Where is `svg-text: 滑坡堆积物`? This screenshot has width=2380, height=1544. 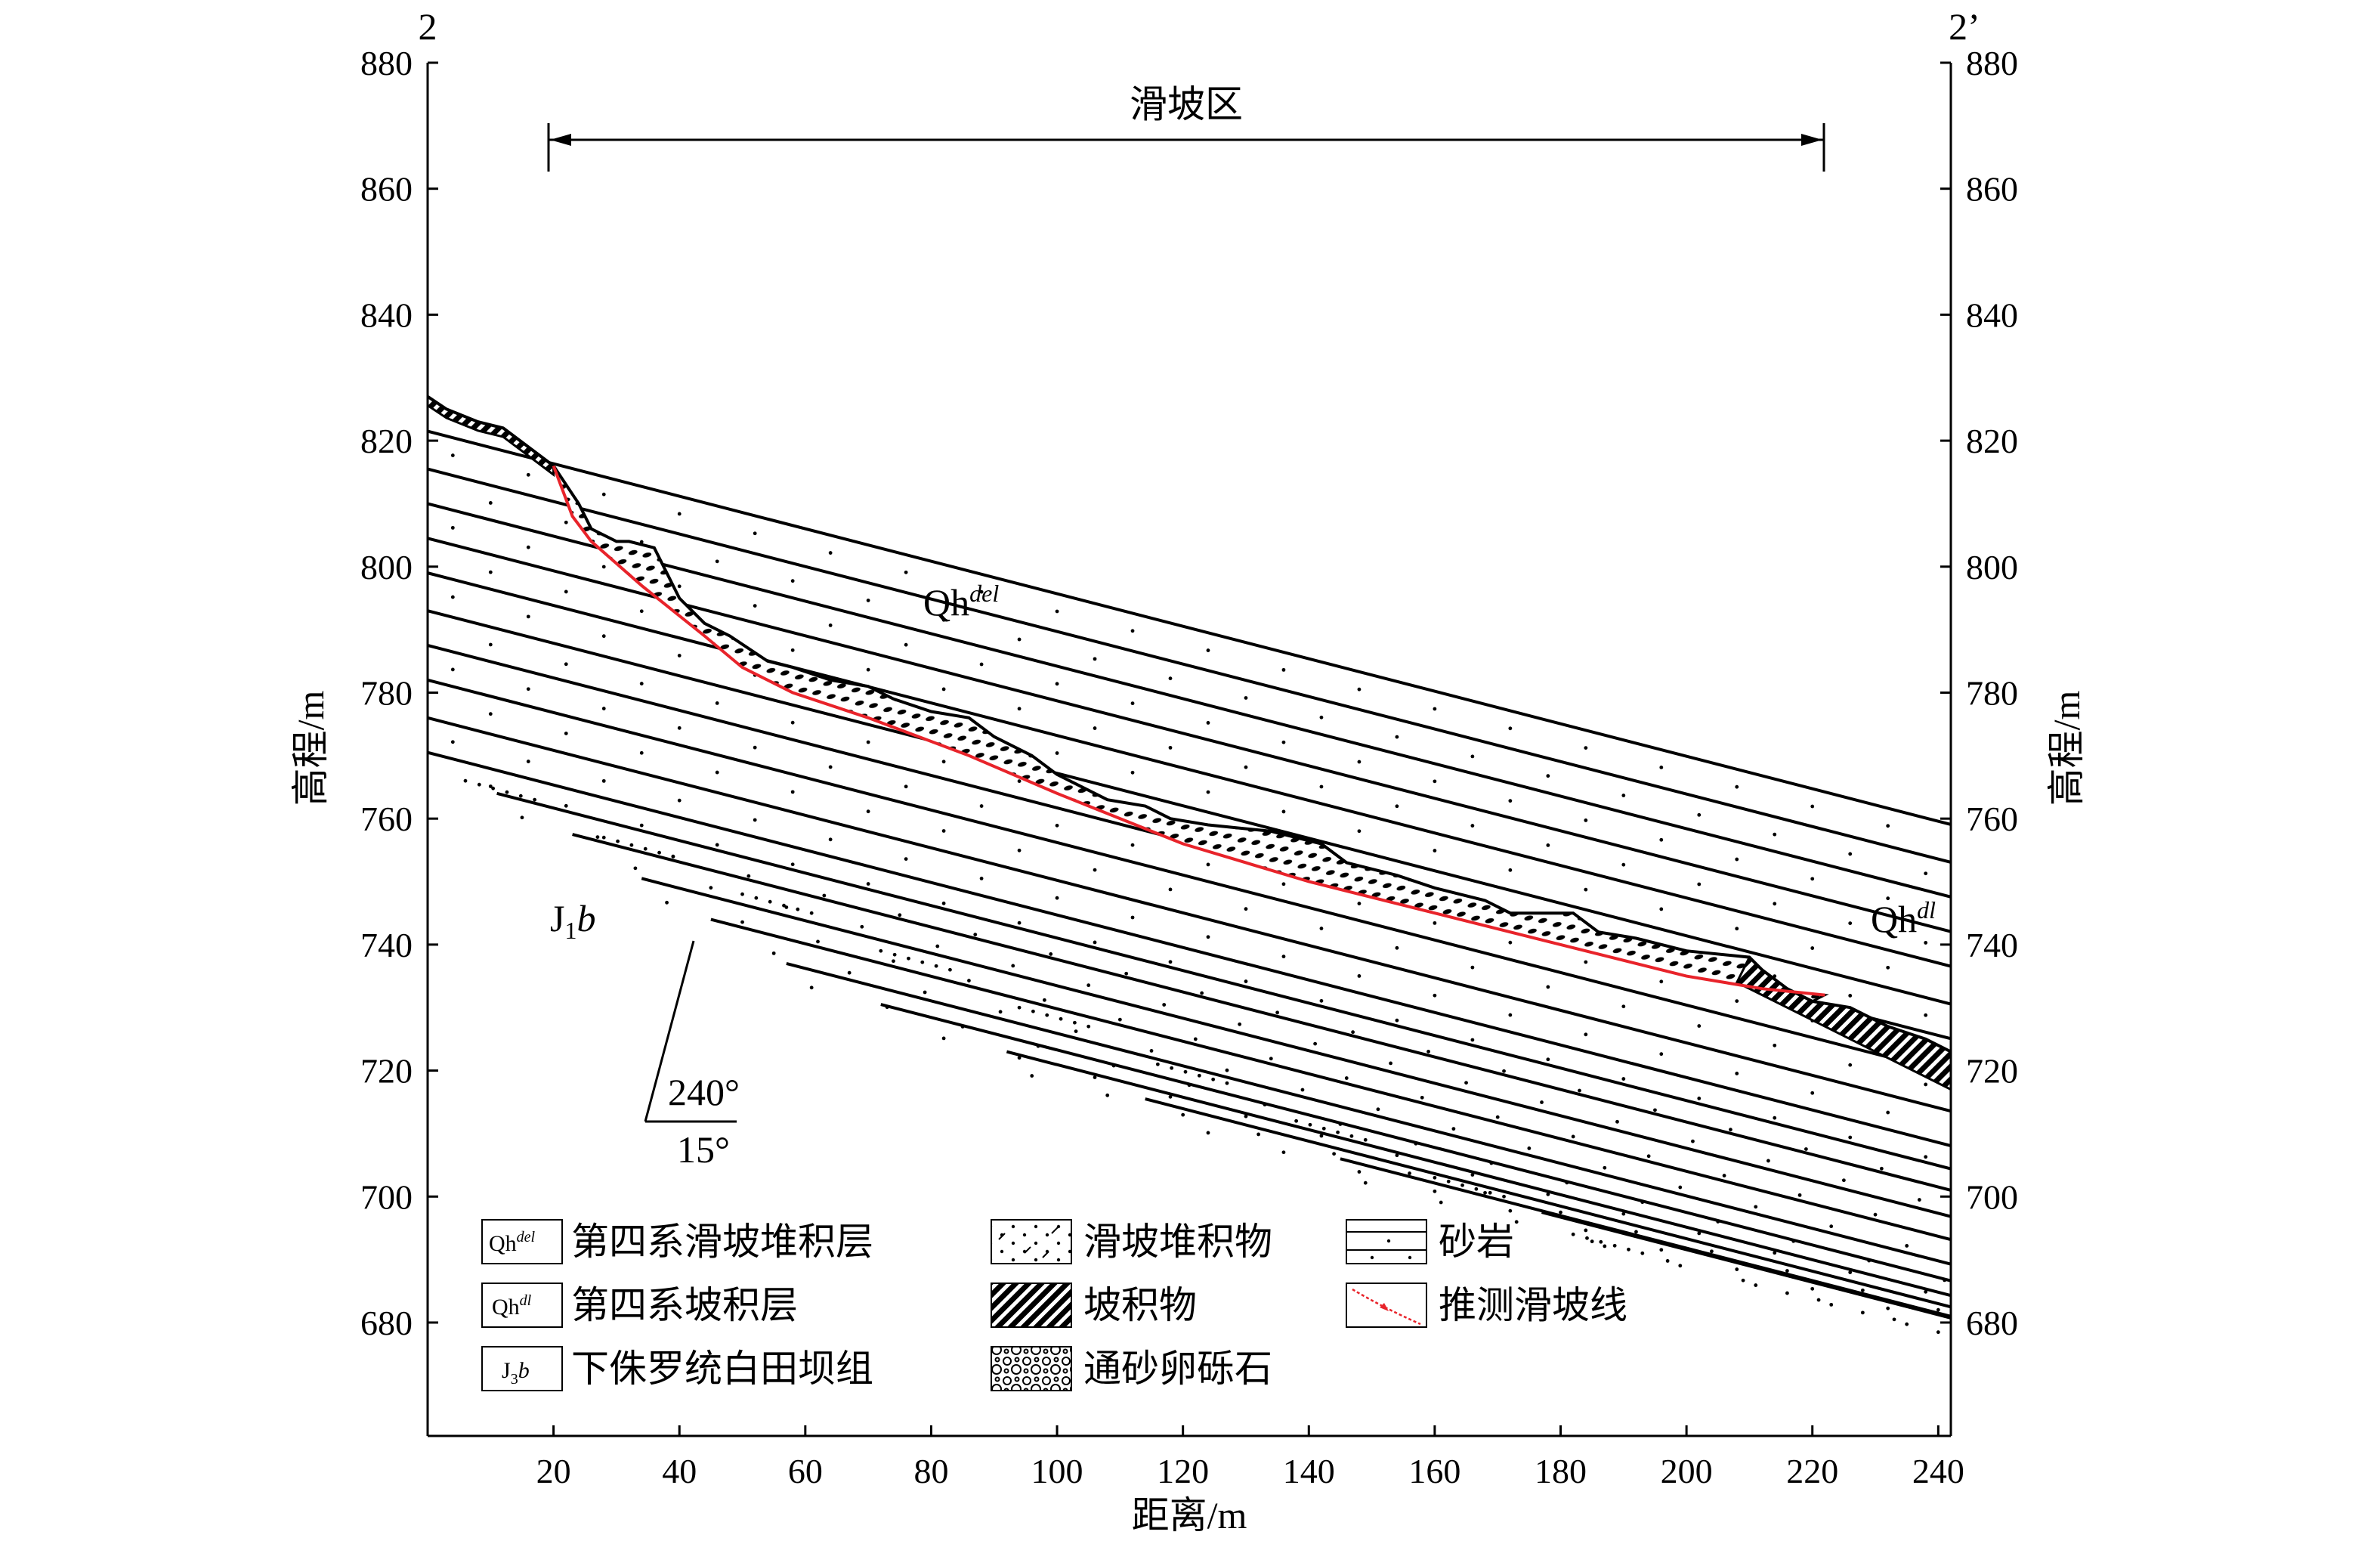
svg-text: 滑坡堆积物 is located at coordinates (1177, 1242).